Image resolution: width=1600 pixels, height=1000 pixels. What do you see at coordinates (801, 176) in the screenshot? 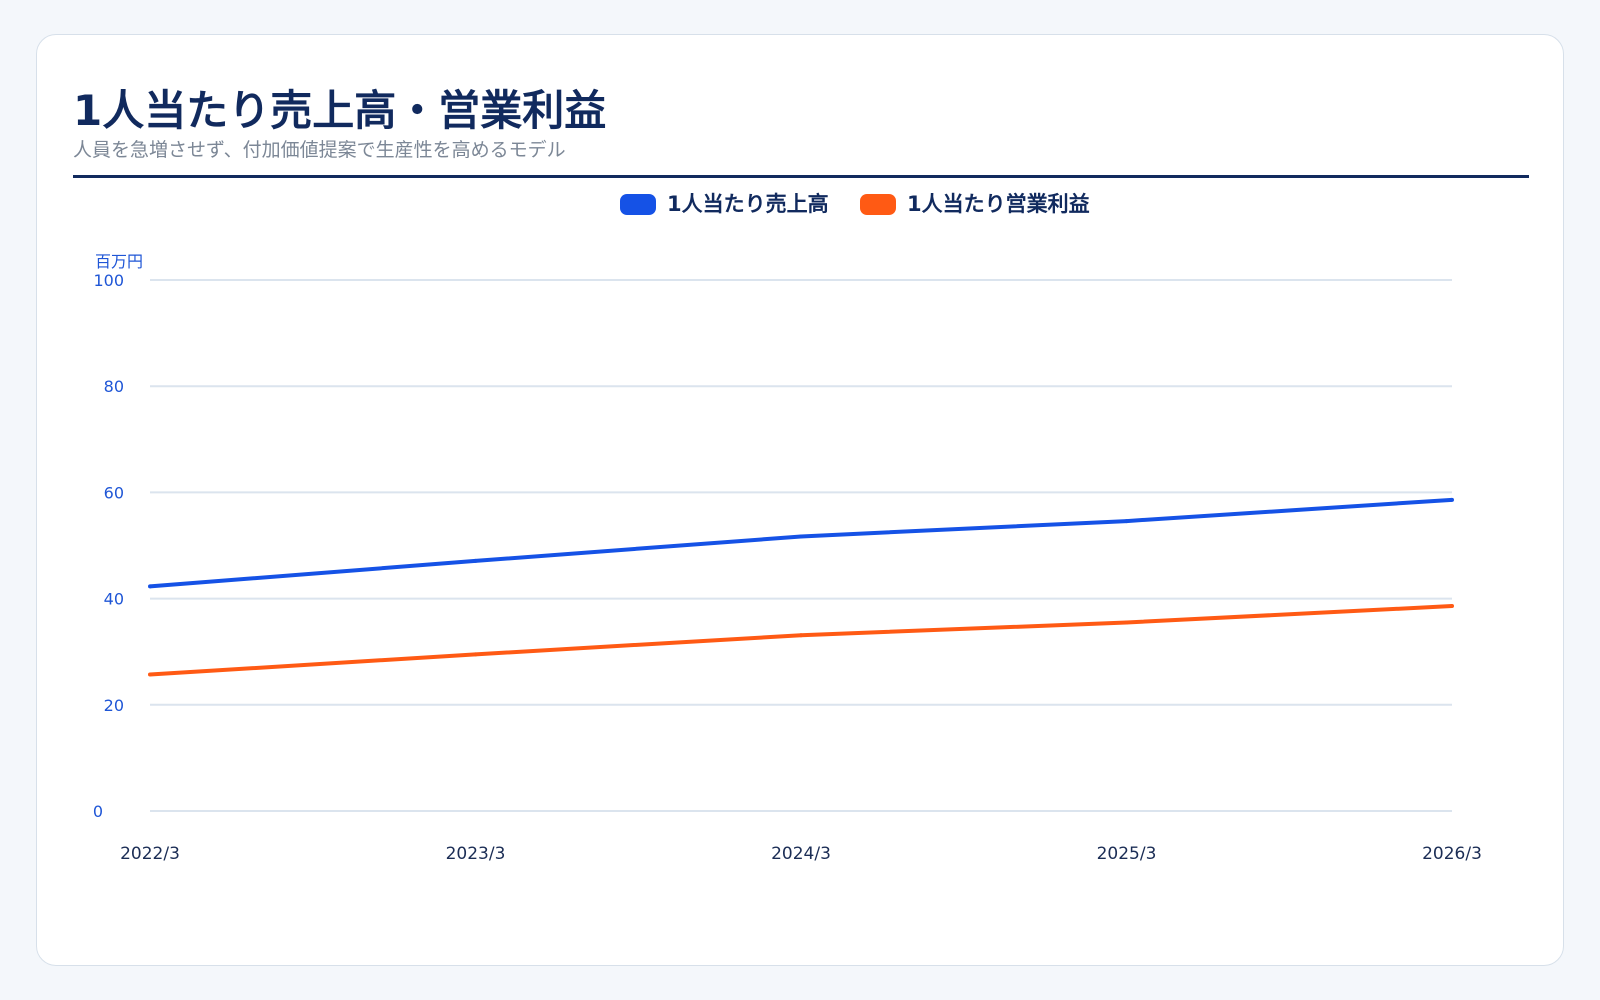
I see `title-divider` at bounding box center [801, 176].